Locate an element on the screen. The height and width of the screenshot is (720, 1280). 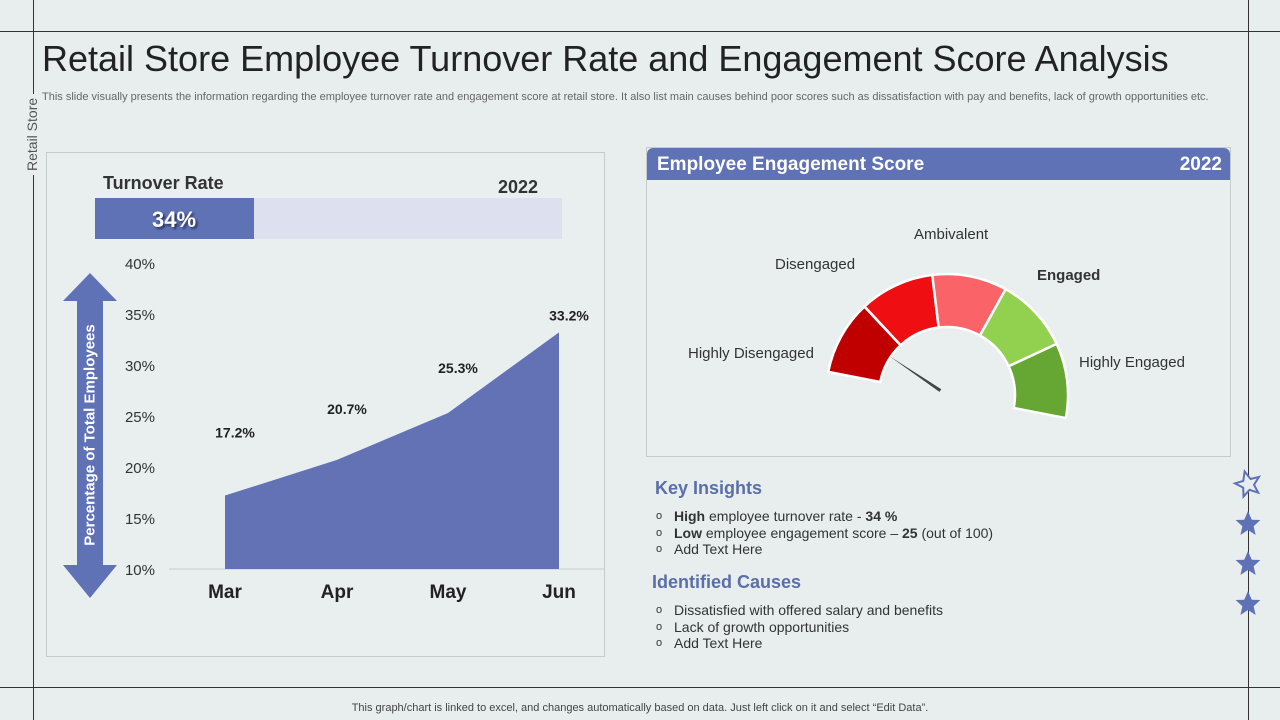
list-item: High employee turnover rate - 34 % is located at coordinates (823, 516).